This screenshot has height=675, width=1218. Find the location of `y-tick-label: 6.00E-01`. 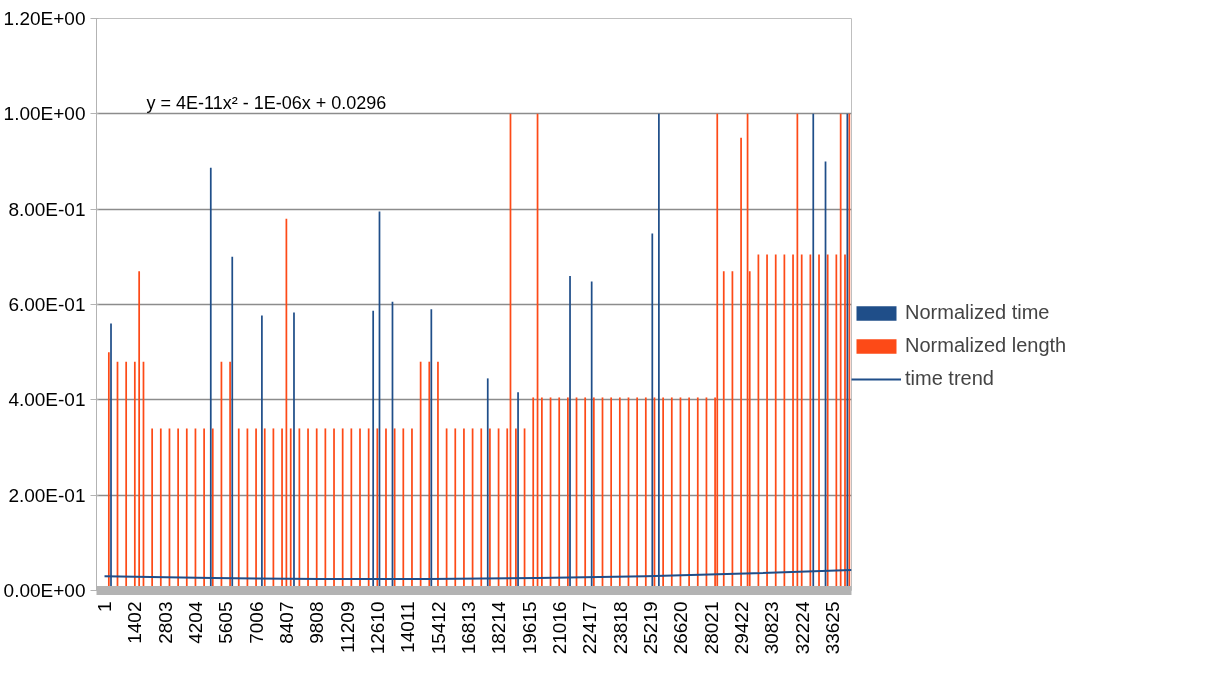

y-tick-label: 6.00E-01 is located at coordinates (47, 304).